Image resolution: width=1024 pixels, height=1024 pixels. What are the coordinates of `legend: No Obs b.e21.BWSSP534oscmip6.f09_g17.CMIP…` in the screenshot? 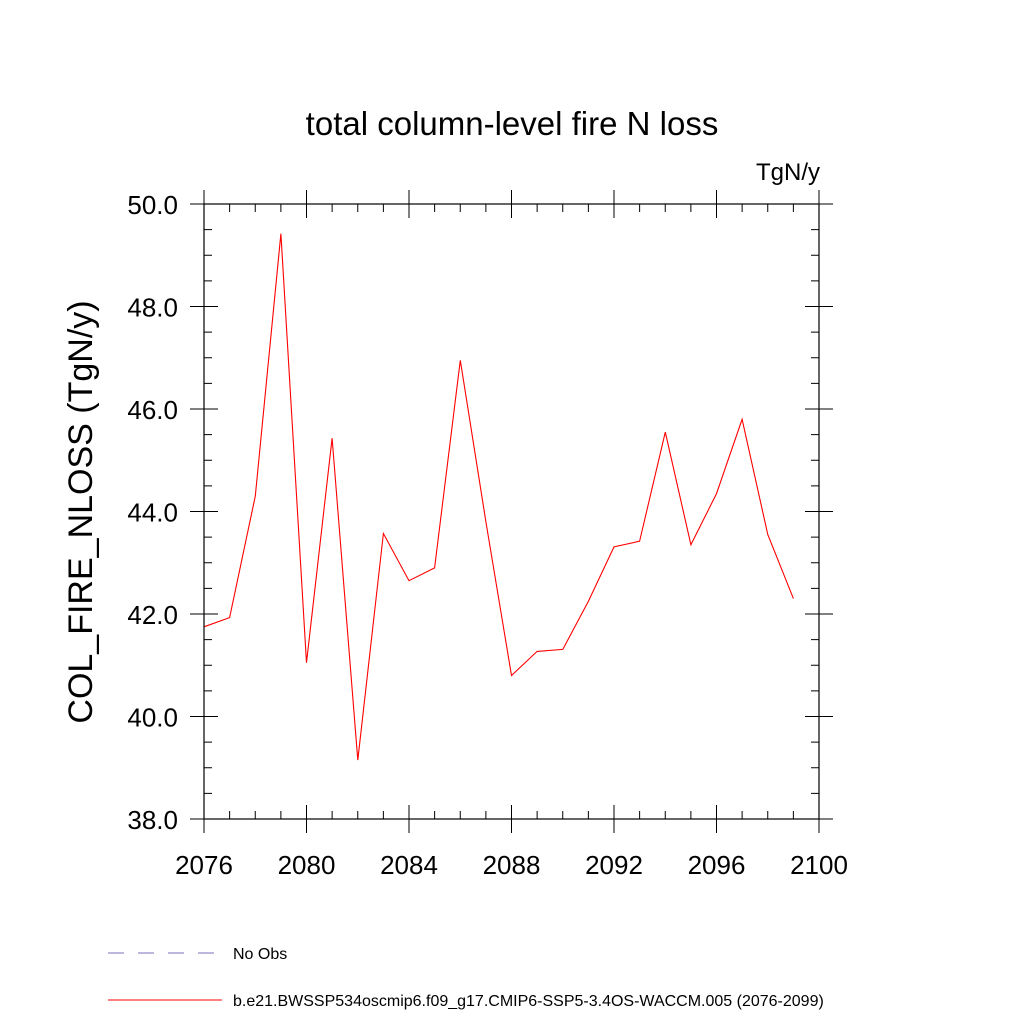 It's located at (466, 978).